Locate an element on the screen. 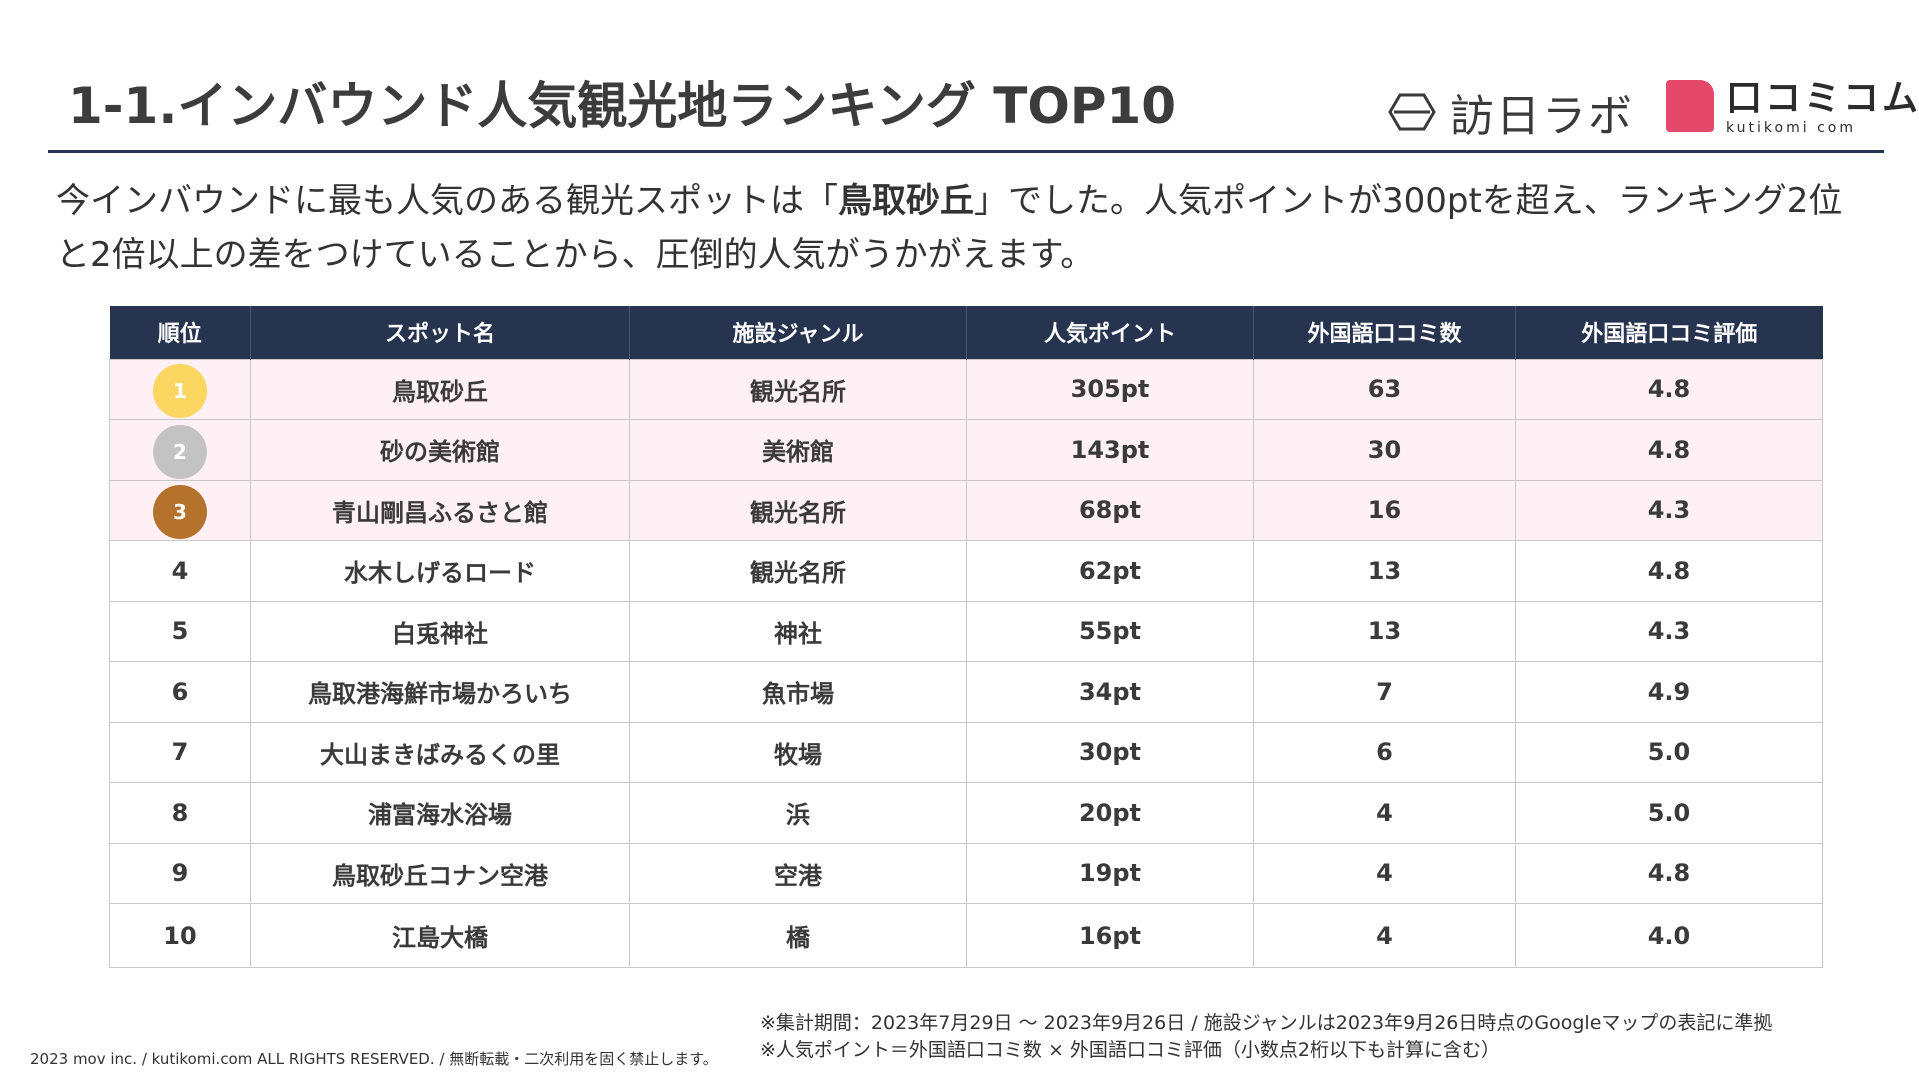 This screenshot has width=1919, height=1080. spot-name-cell: 浦富海水浴場 is located at coordinates (440, 813).